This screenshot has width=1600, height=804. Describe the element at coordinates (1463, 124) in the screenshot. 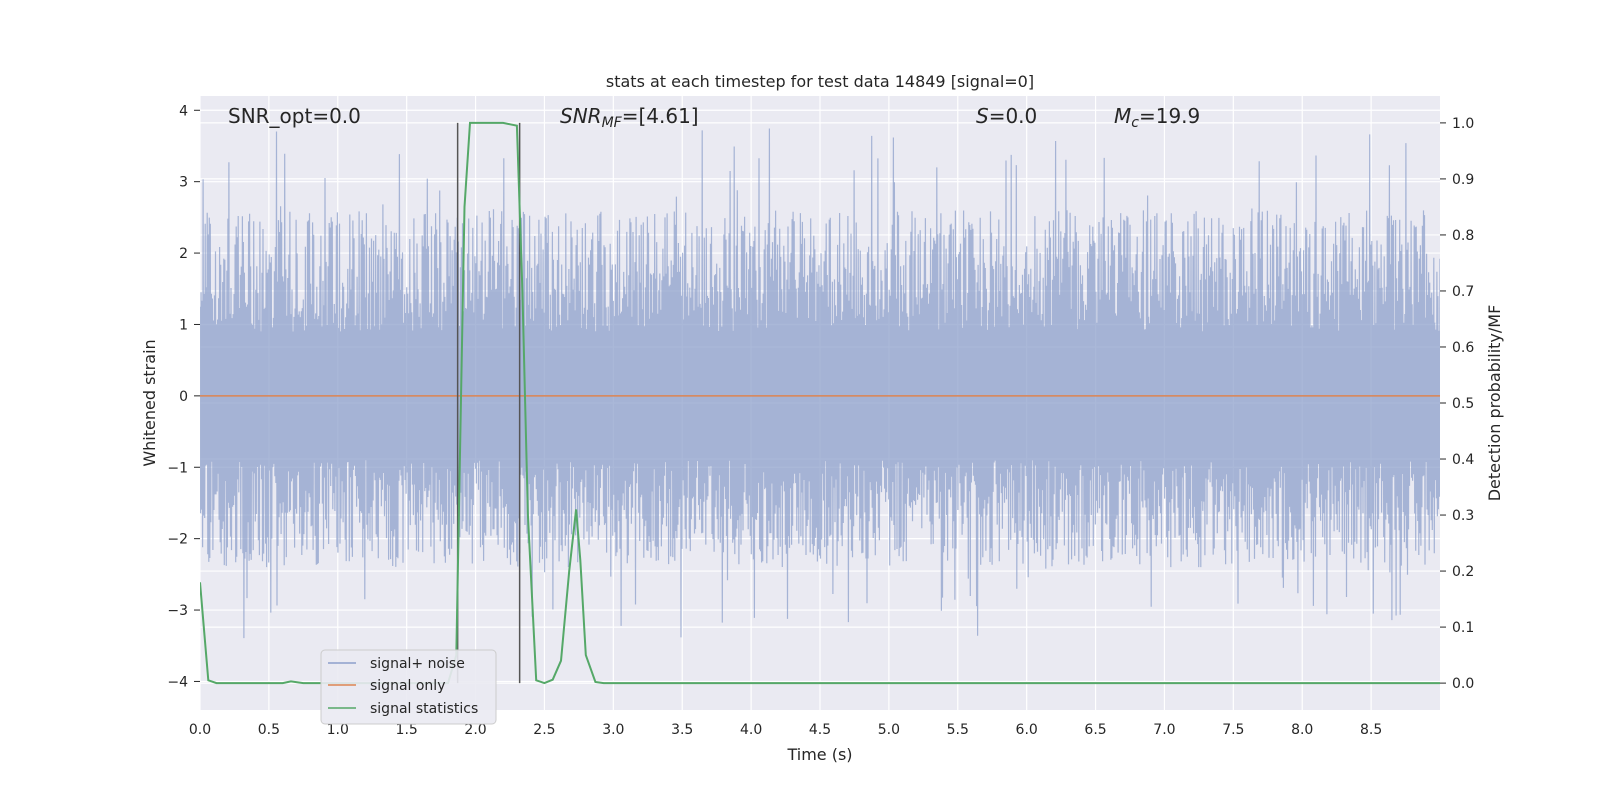

I see `y-right-tick-label: 1.0` at that location.